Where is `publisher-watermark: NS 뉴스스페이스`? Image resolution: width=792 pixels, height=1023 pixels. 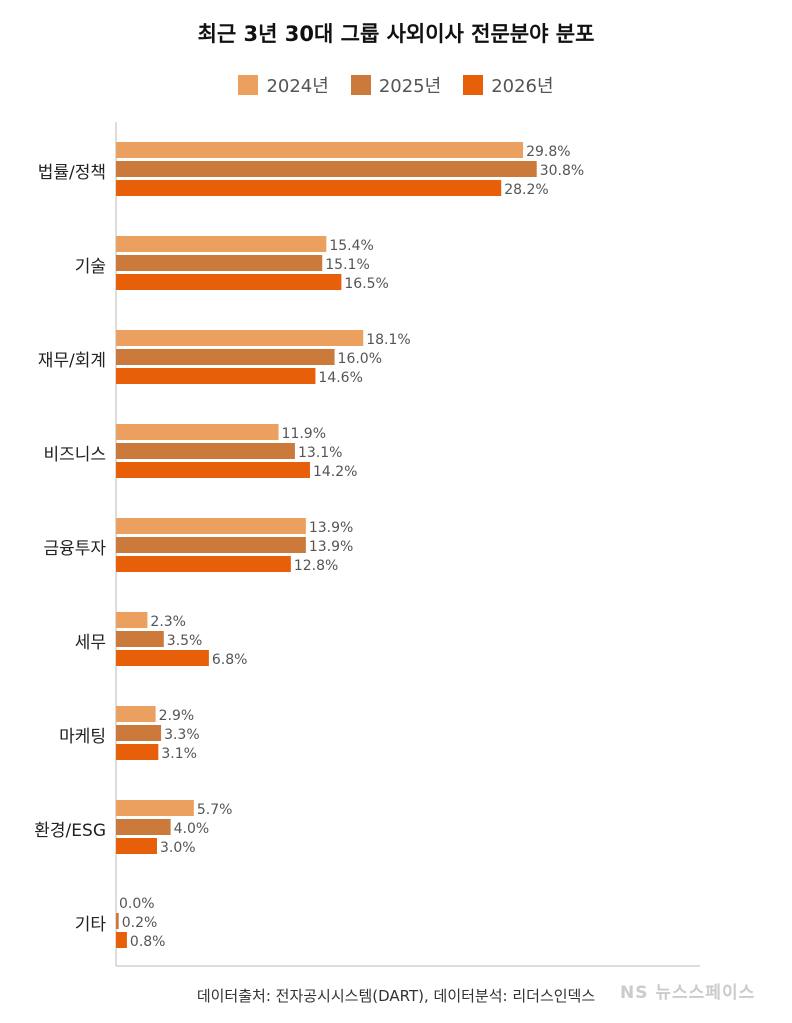 publisher-watermark: NS 뉴스스페이스 is located at coordinates (688, 993).